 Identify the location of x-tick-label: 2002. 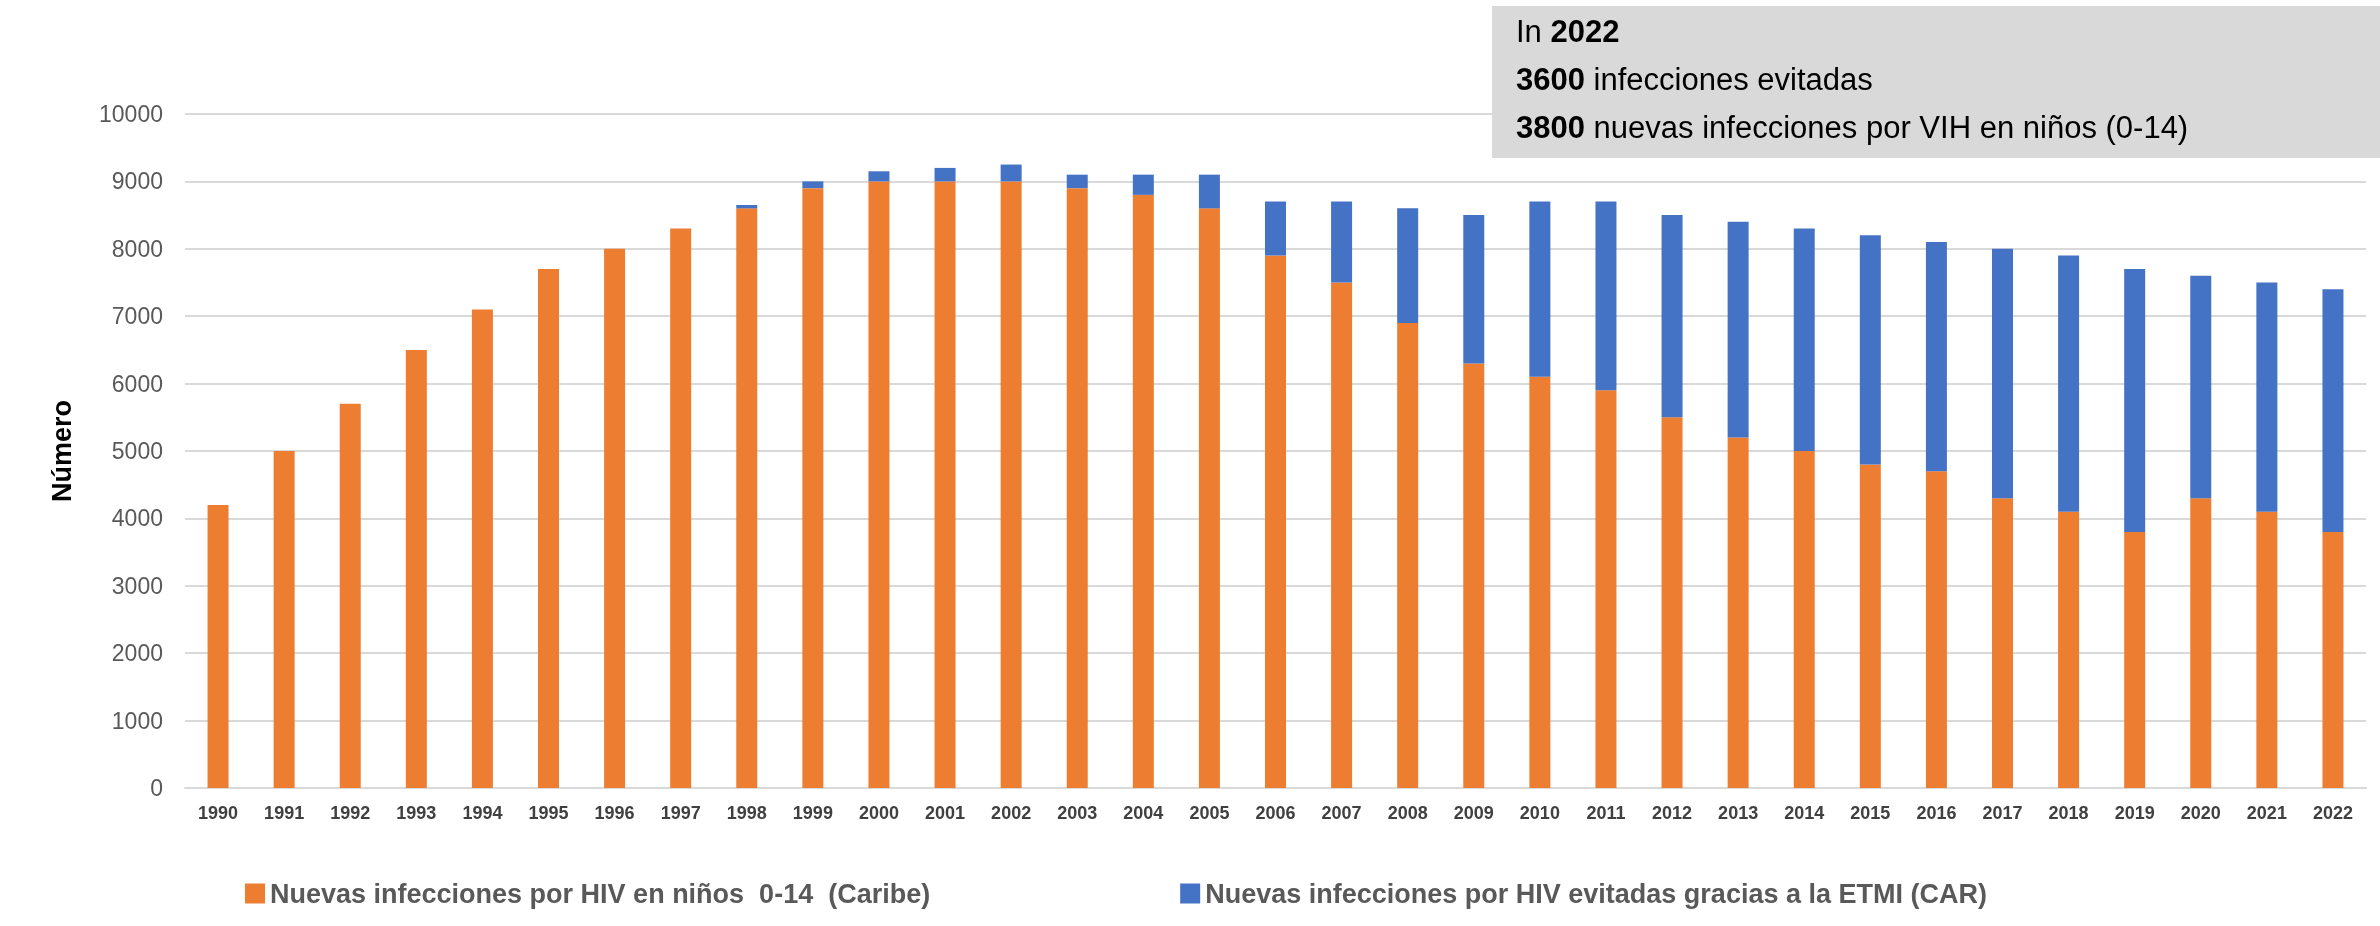
(1011, 813).